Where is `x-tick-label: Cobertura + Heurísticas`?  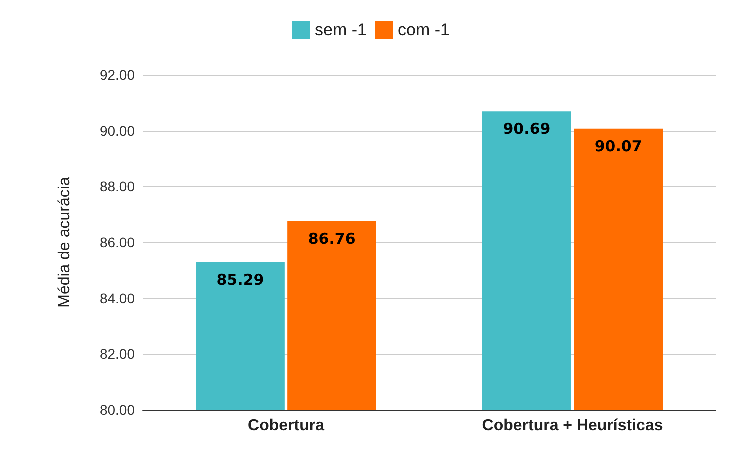
x-tick-label: Cobertura + Heurísticas is located at coordinates (573, 426).